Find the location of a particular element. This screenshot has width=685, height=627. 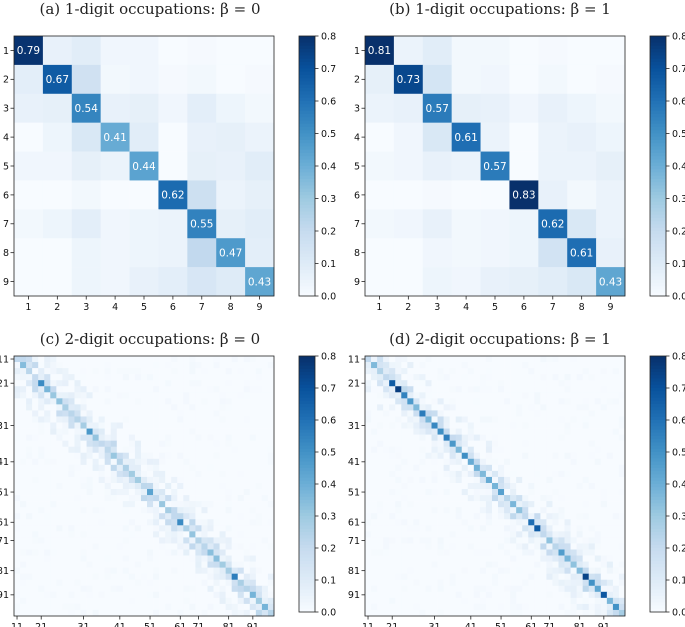

y-tick-label: 31 is located at coordinates (354, 426).